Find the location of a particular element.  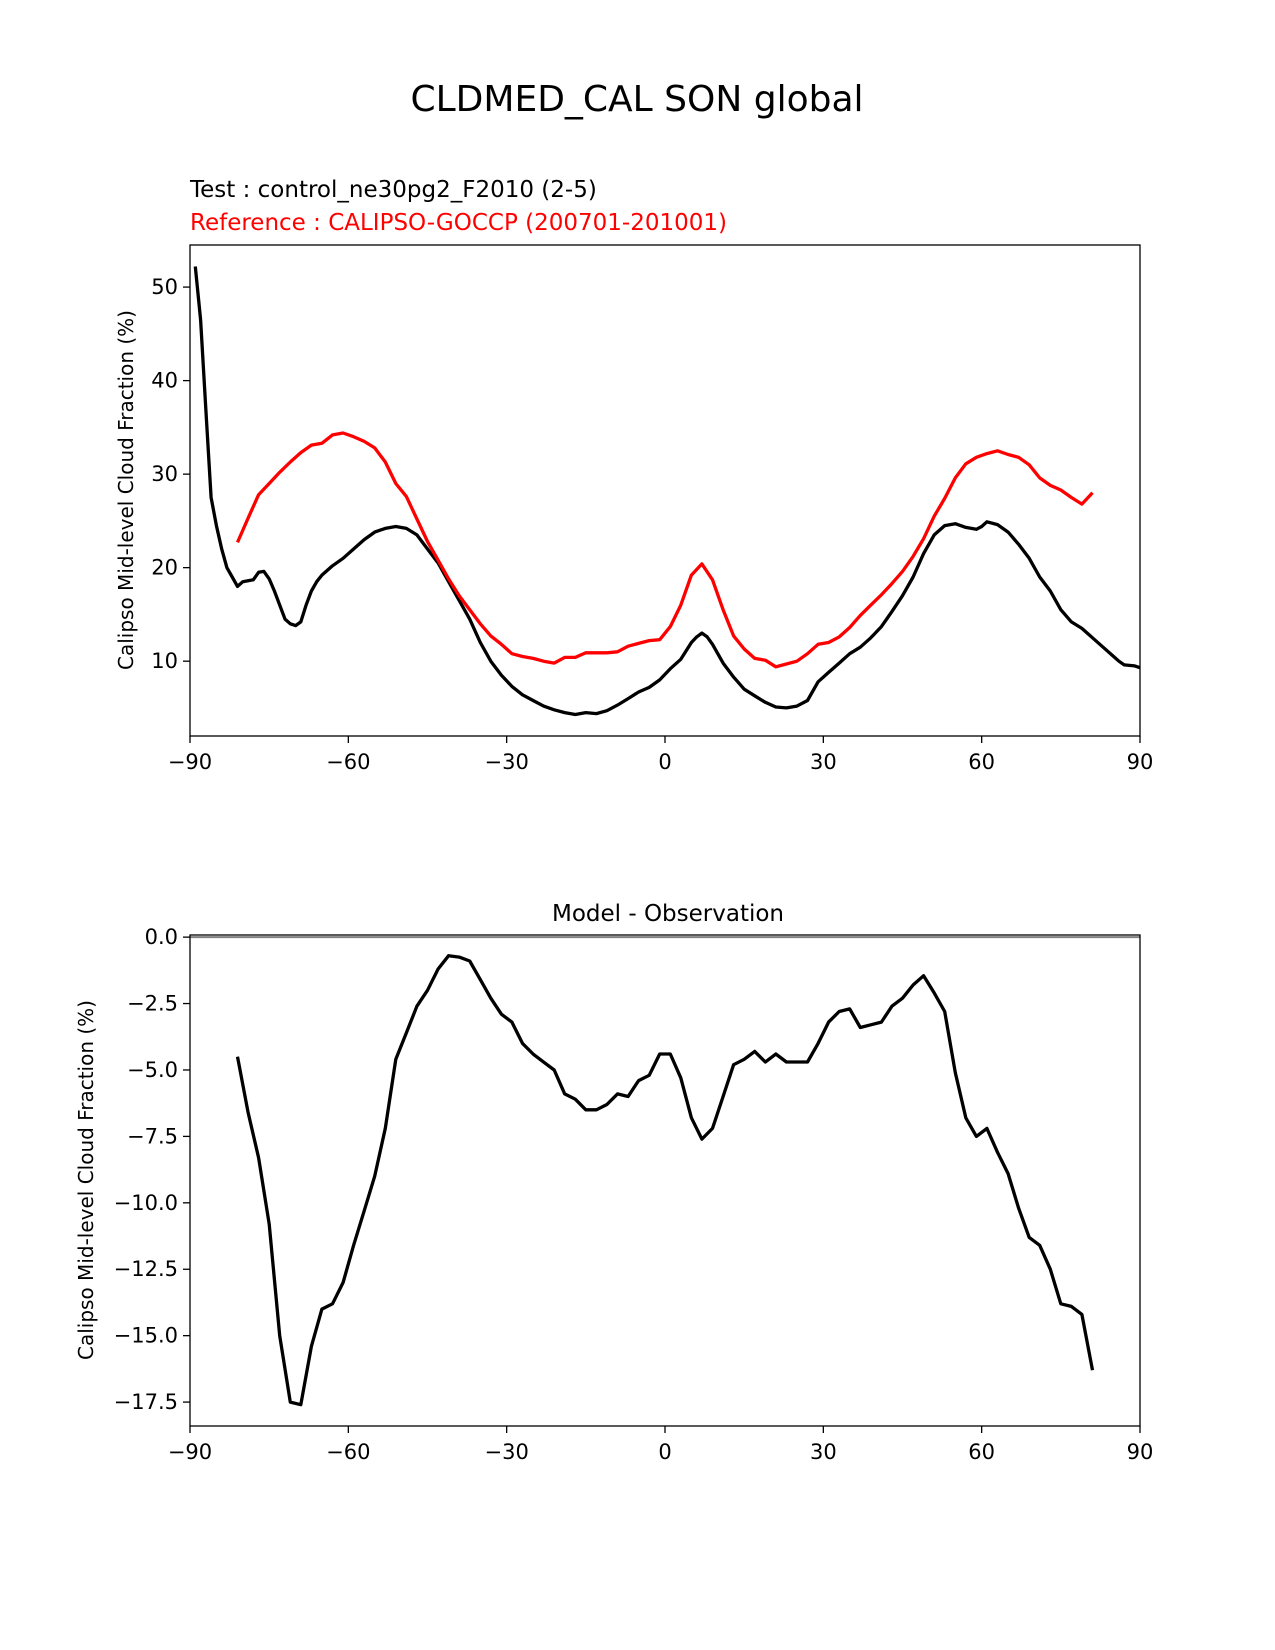

test-label: Test : control_ne30pg2_F2010 (2-5) is located at coordinates (393, 190).